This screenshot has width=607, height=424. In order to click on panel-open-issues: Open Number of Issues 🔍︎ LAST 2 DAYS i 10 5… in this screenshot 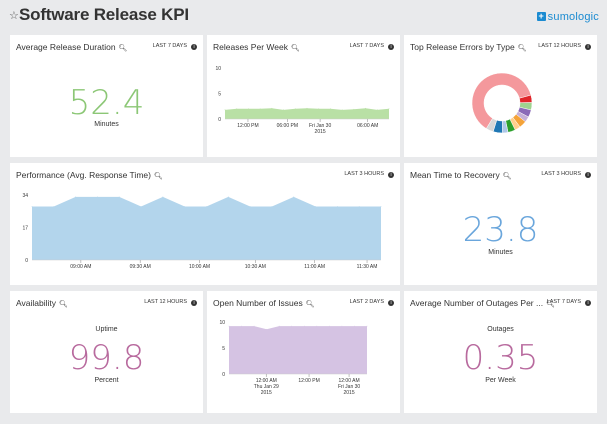, I will do `click(303, 352)`.